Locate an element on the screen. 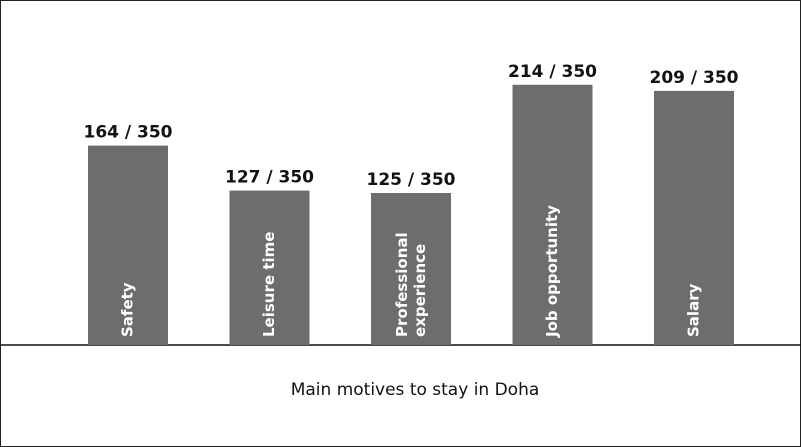 This screenshot has height=447, width=801. value-label: 125 / 350 is located at coordinates (410, 180).